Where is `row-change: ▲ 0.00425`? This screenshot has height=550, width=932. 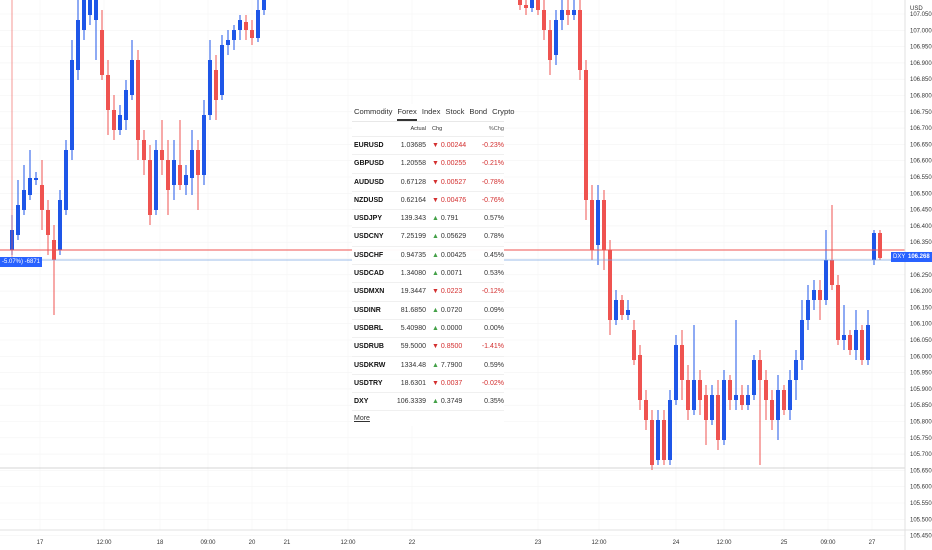 row-change: ▲ 0.00425 is located at coordinates (453, 255).